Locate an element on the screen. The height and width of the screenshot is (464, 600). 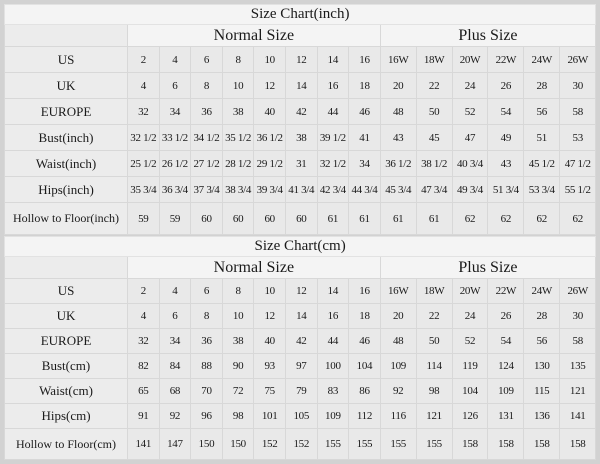
size-cell: 44 is located at coordinates (333, 111).